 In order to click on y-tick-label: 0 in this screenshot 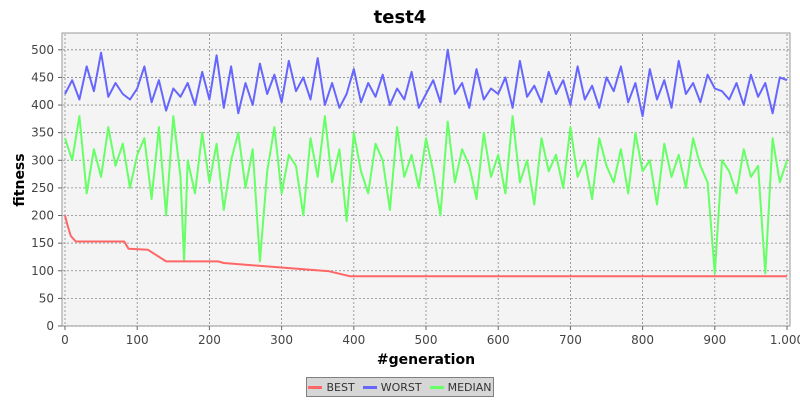, I will do `click(50, 326)`.